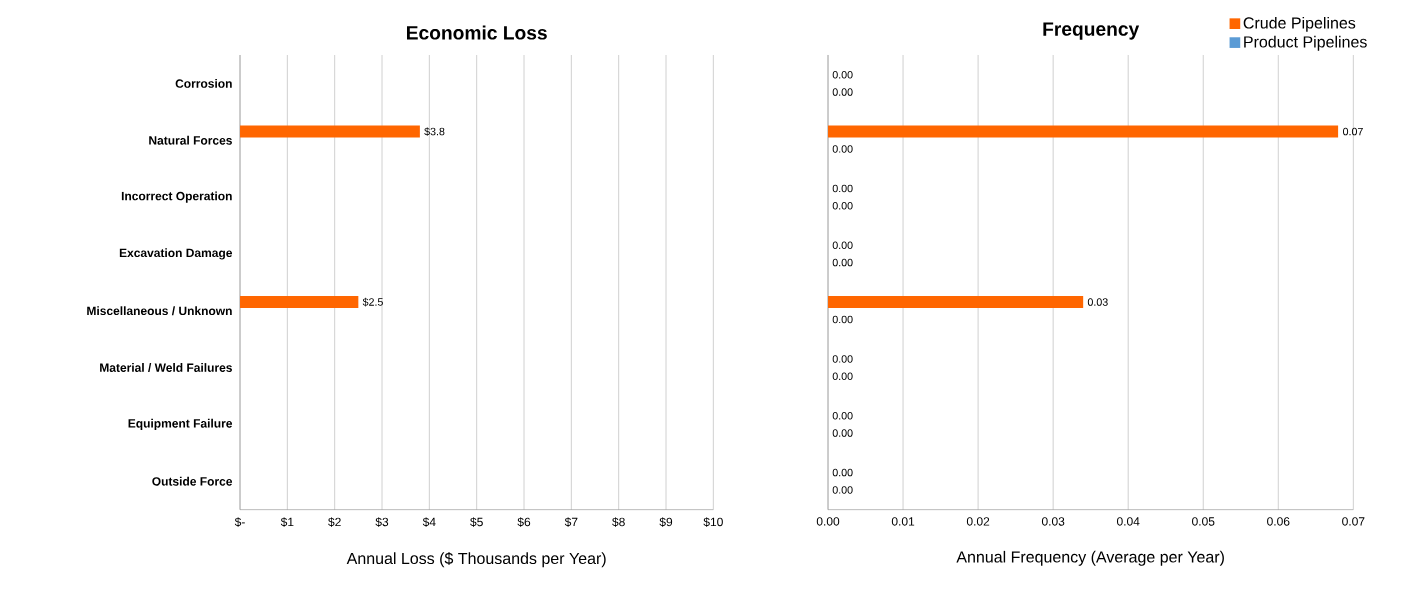  Describe the element at coordinates (1097, 302) in the screenshot. I see `data-label: 0.03` at that location.